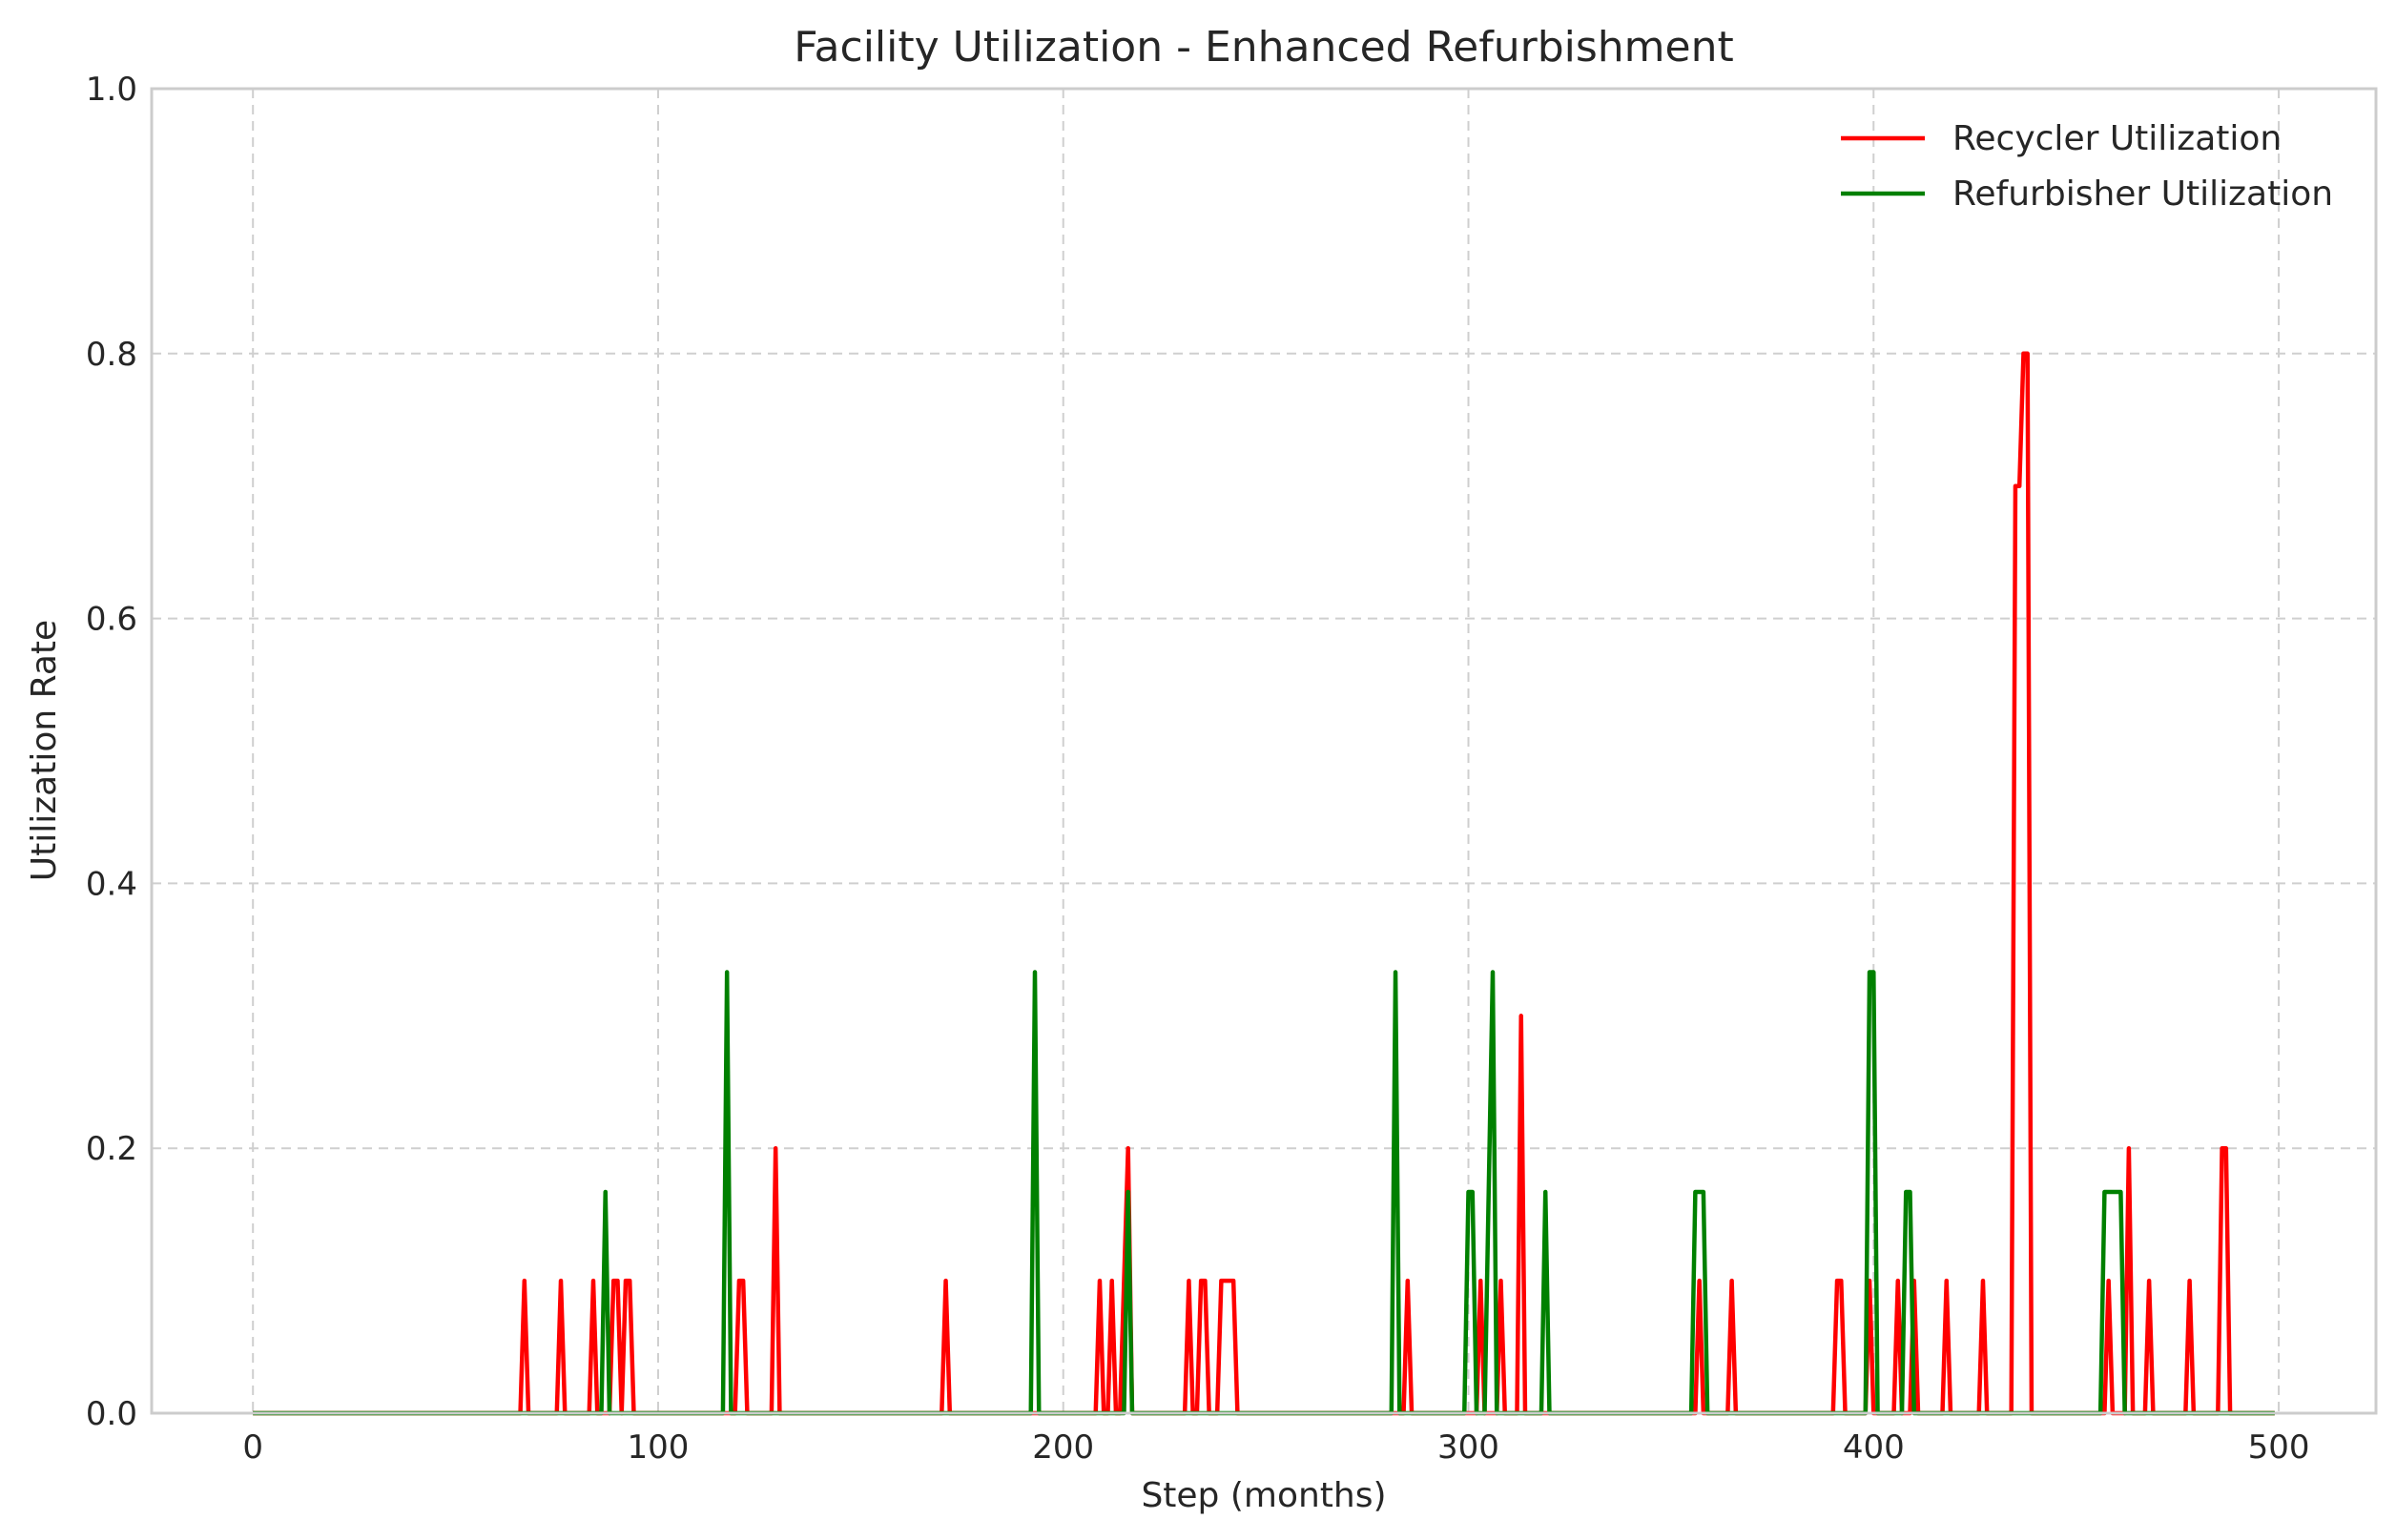 The image size is (2396, 1540). Describe the element at coordinates (252, 1447) in the screenshot. I see `x-tick-label: 0` at that location.